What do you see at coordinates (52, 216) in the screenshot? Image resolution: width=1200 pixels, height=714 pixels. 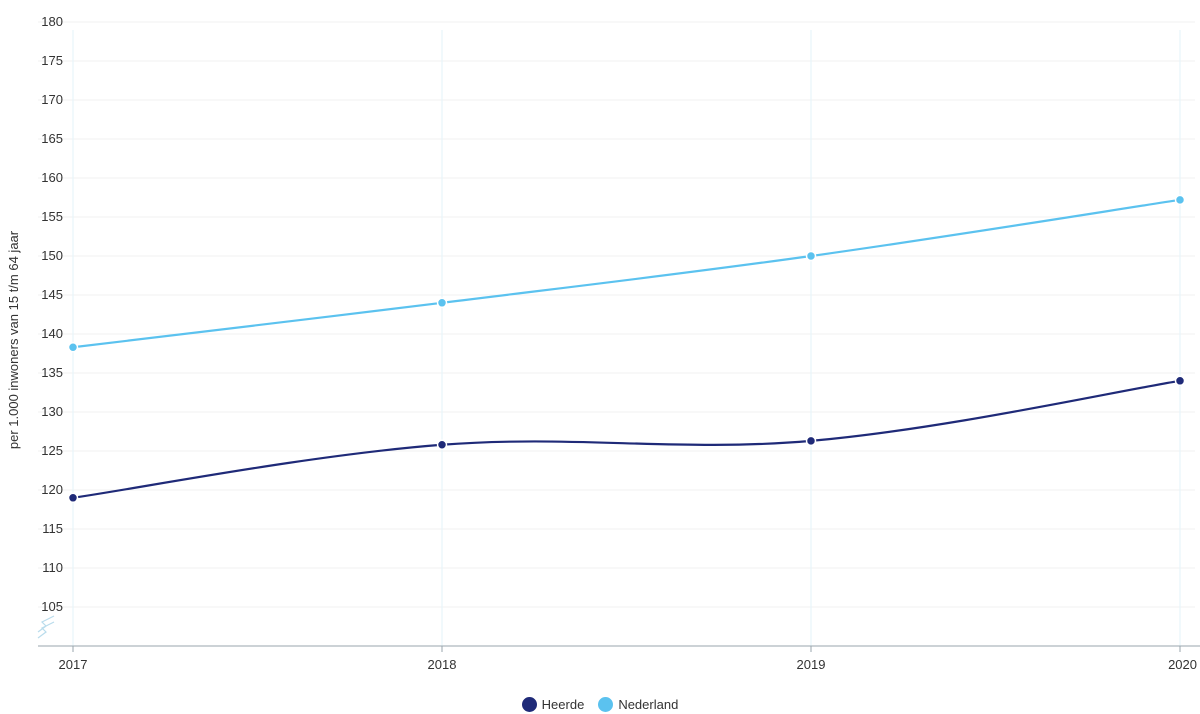 I see `y-tick-label: 155` at bounding box center [52, 216].